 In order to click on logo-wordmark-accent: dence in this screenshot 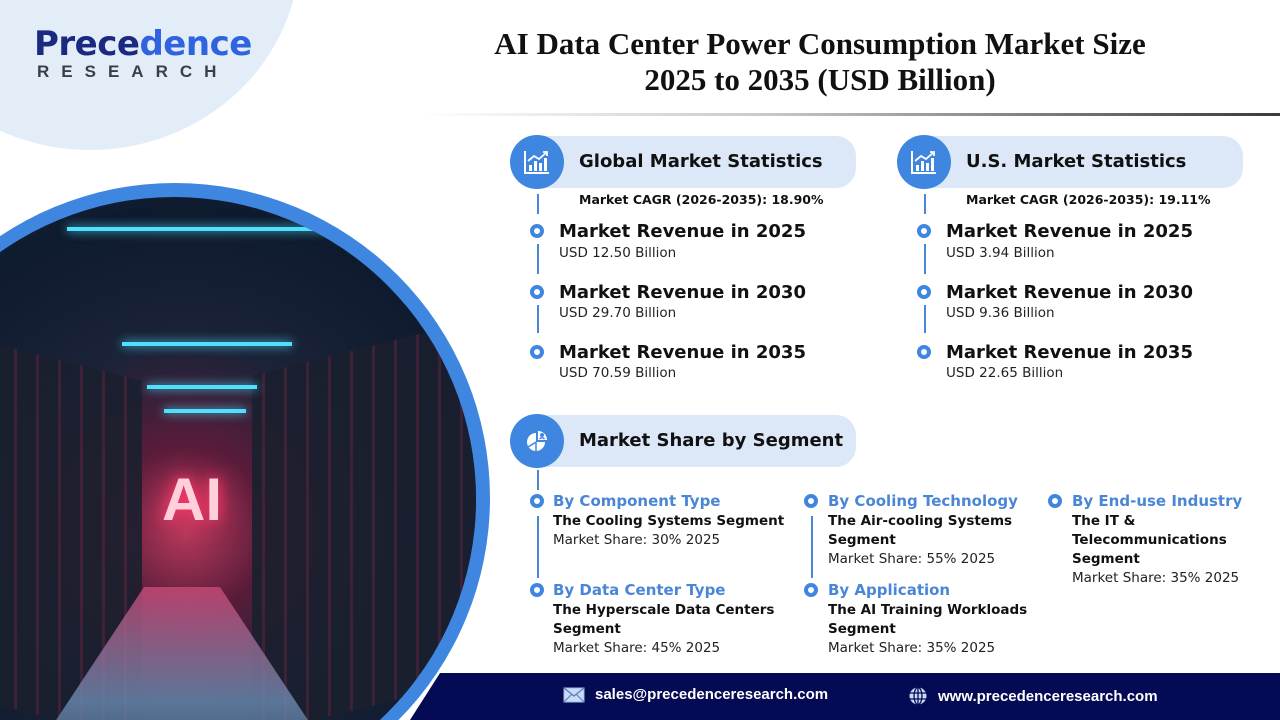, I will do `click(195, 44)`.